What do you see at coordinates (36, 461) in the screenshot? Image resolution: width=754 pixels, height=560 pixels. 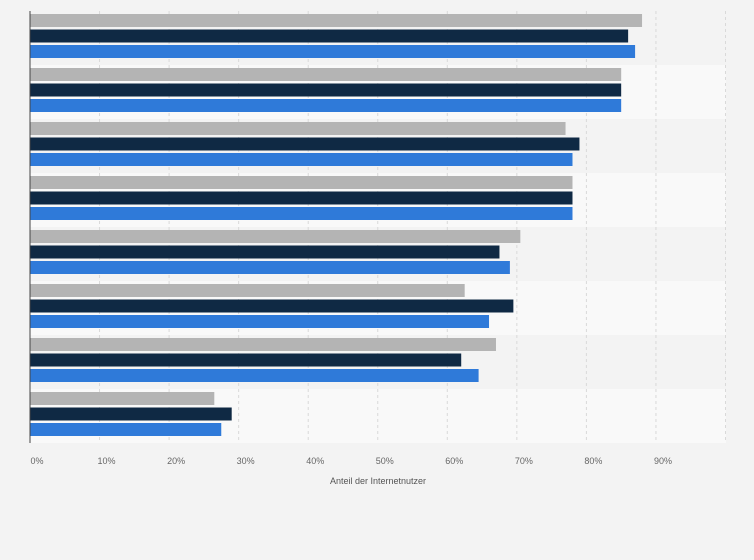 I see `x-tick-label: 0%` at bounding box center [36, 461].